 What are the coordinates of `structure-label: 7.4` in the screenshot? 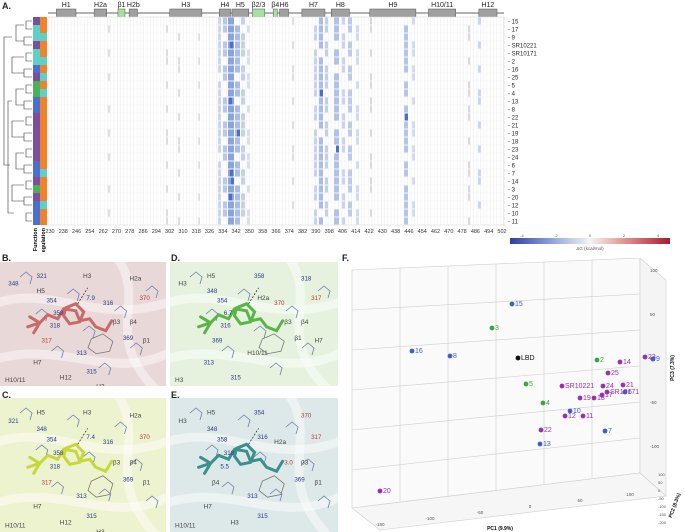 It's located at (90, 437).